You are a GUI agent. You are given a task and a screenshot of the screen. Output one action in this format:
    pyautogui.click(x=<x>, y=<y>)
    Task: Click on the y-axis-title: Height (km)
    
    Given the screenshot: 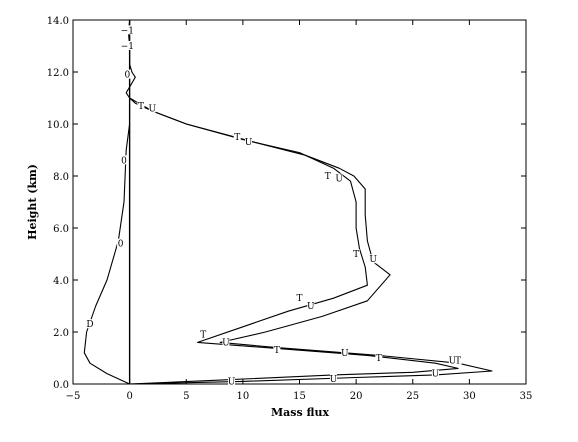 What is the action you would take?
    pyautogui.click(x=32, y=202)
    